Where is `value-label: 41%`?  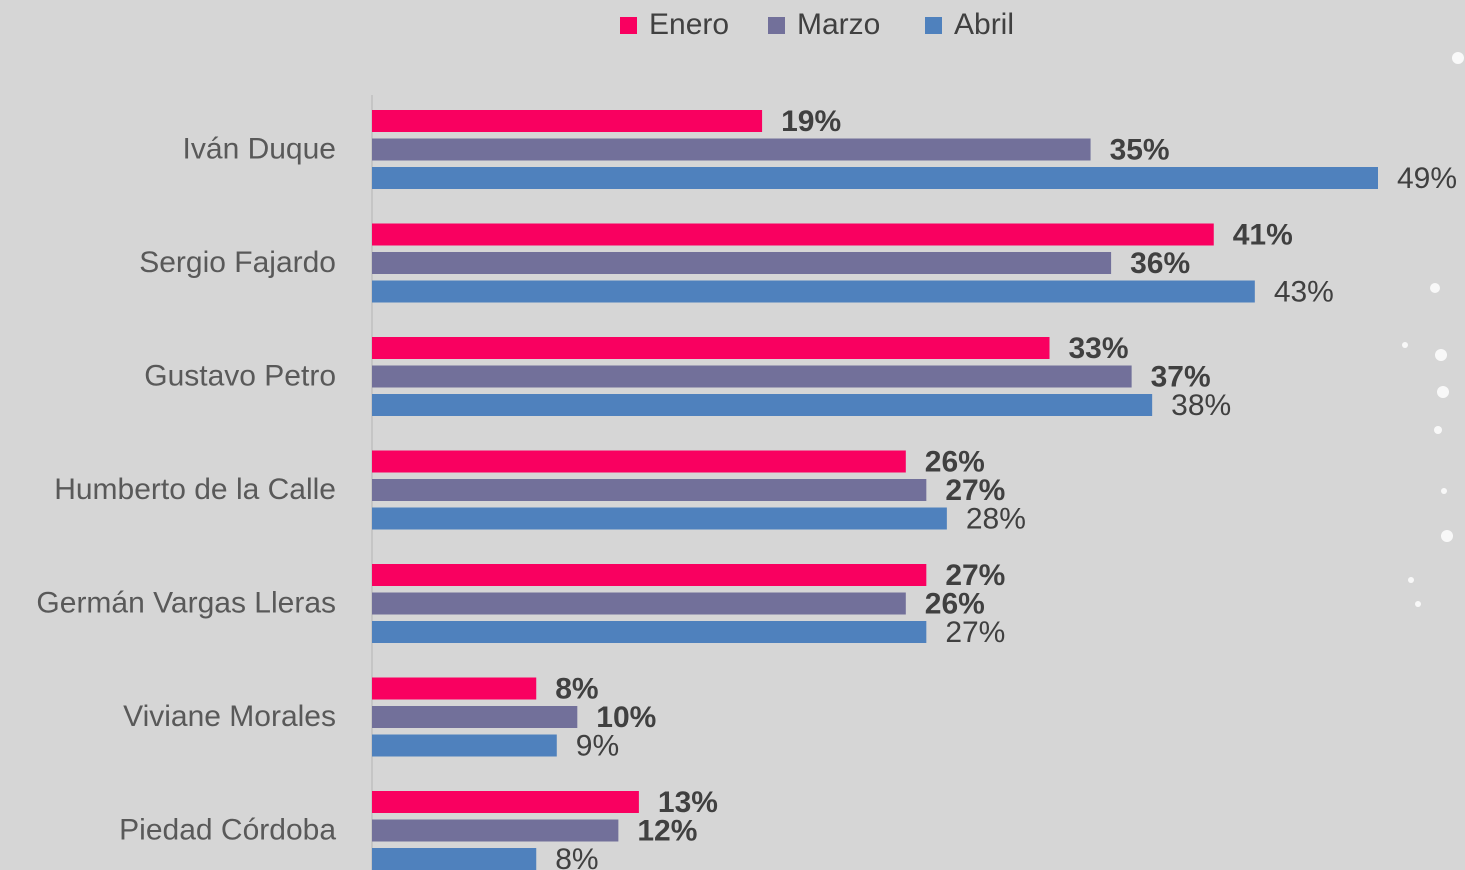
value-label: 41% is located at coordinates (1263, 234).